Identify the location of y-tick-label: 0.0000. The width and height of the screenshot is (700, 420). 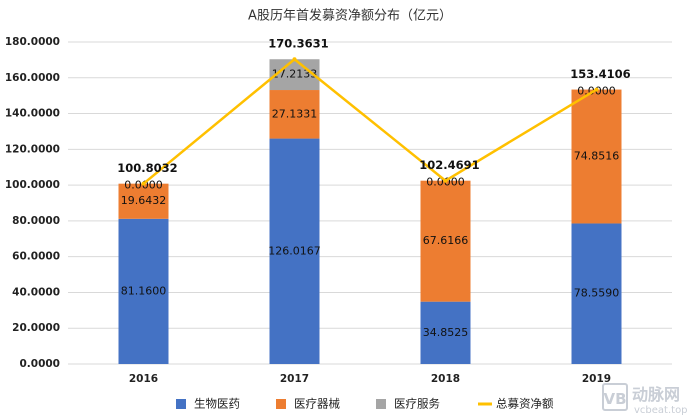
(39, 364).